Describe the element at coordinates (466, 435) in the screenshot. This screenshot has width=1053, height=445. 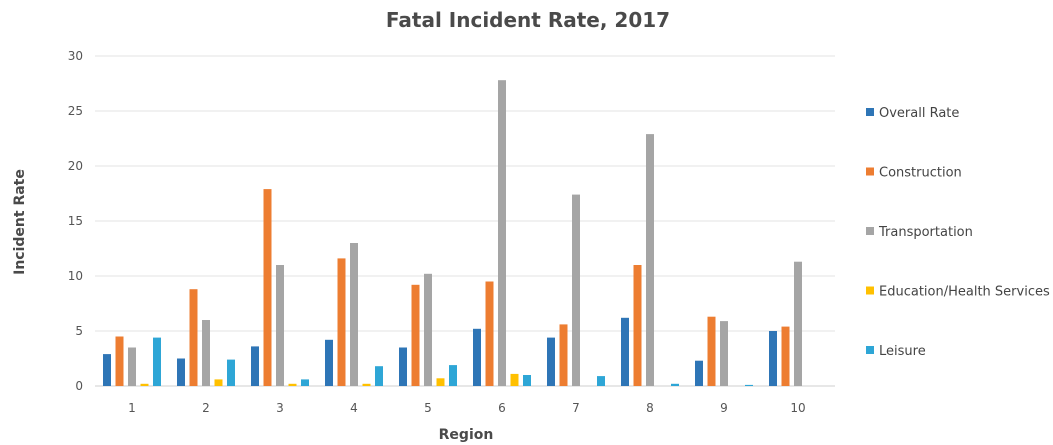
I see `x-axis-label: Region` at that location.